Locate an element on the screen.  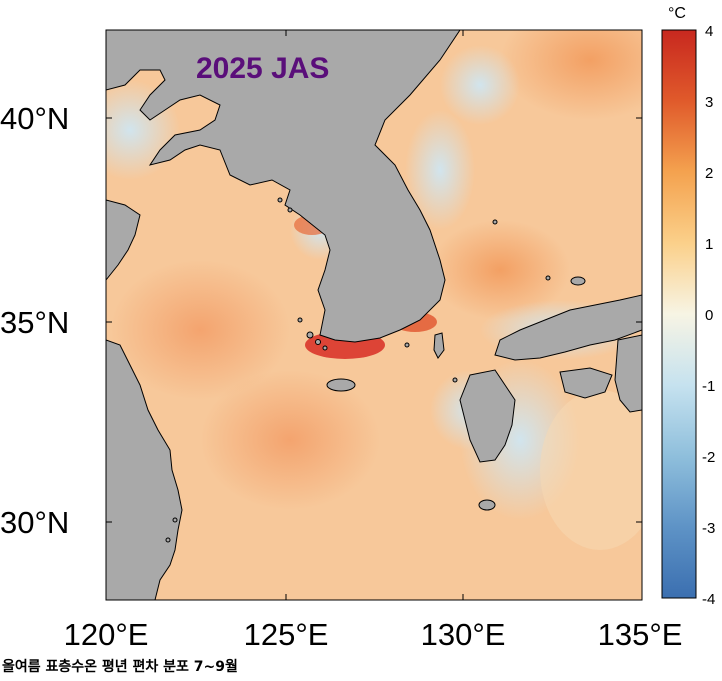
lon-label-135: 135°E is located at coordinates (640, 634).